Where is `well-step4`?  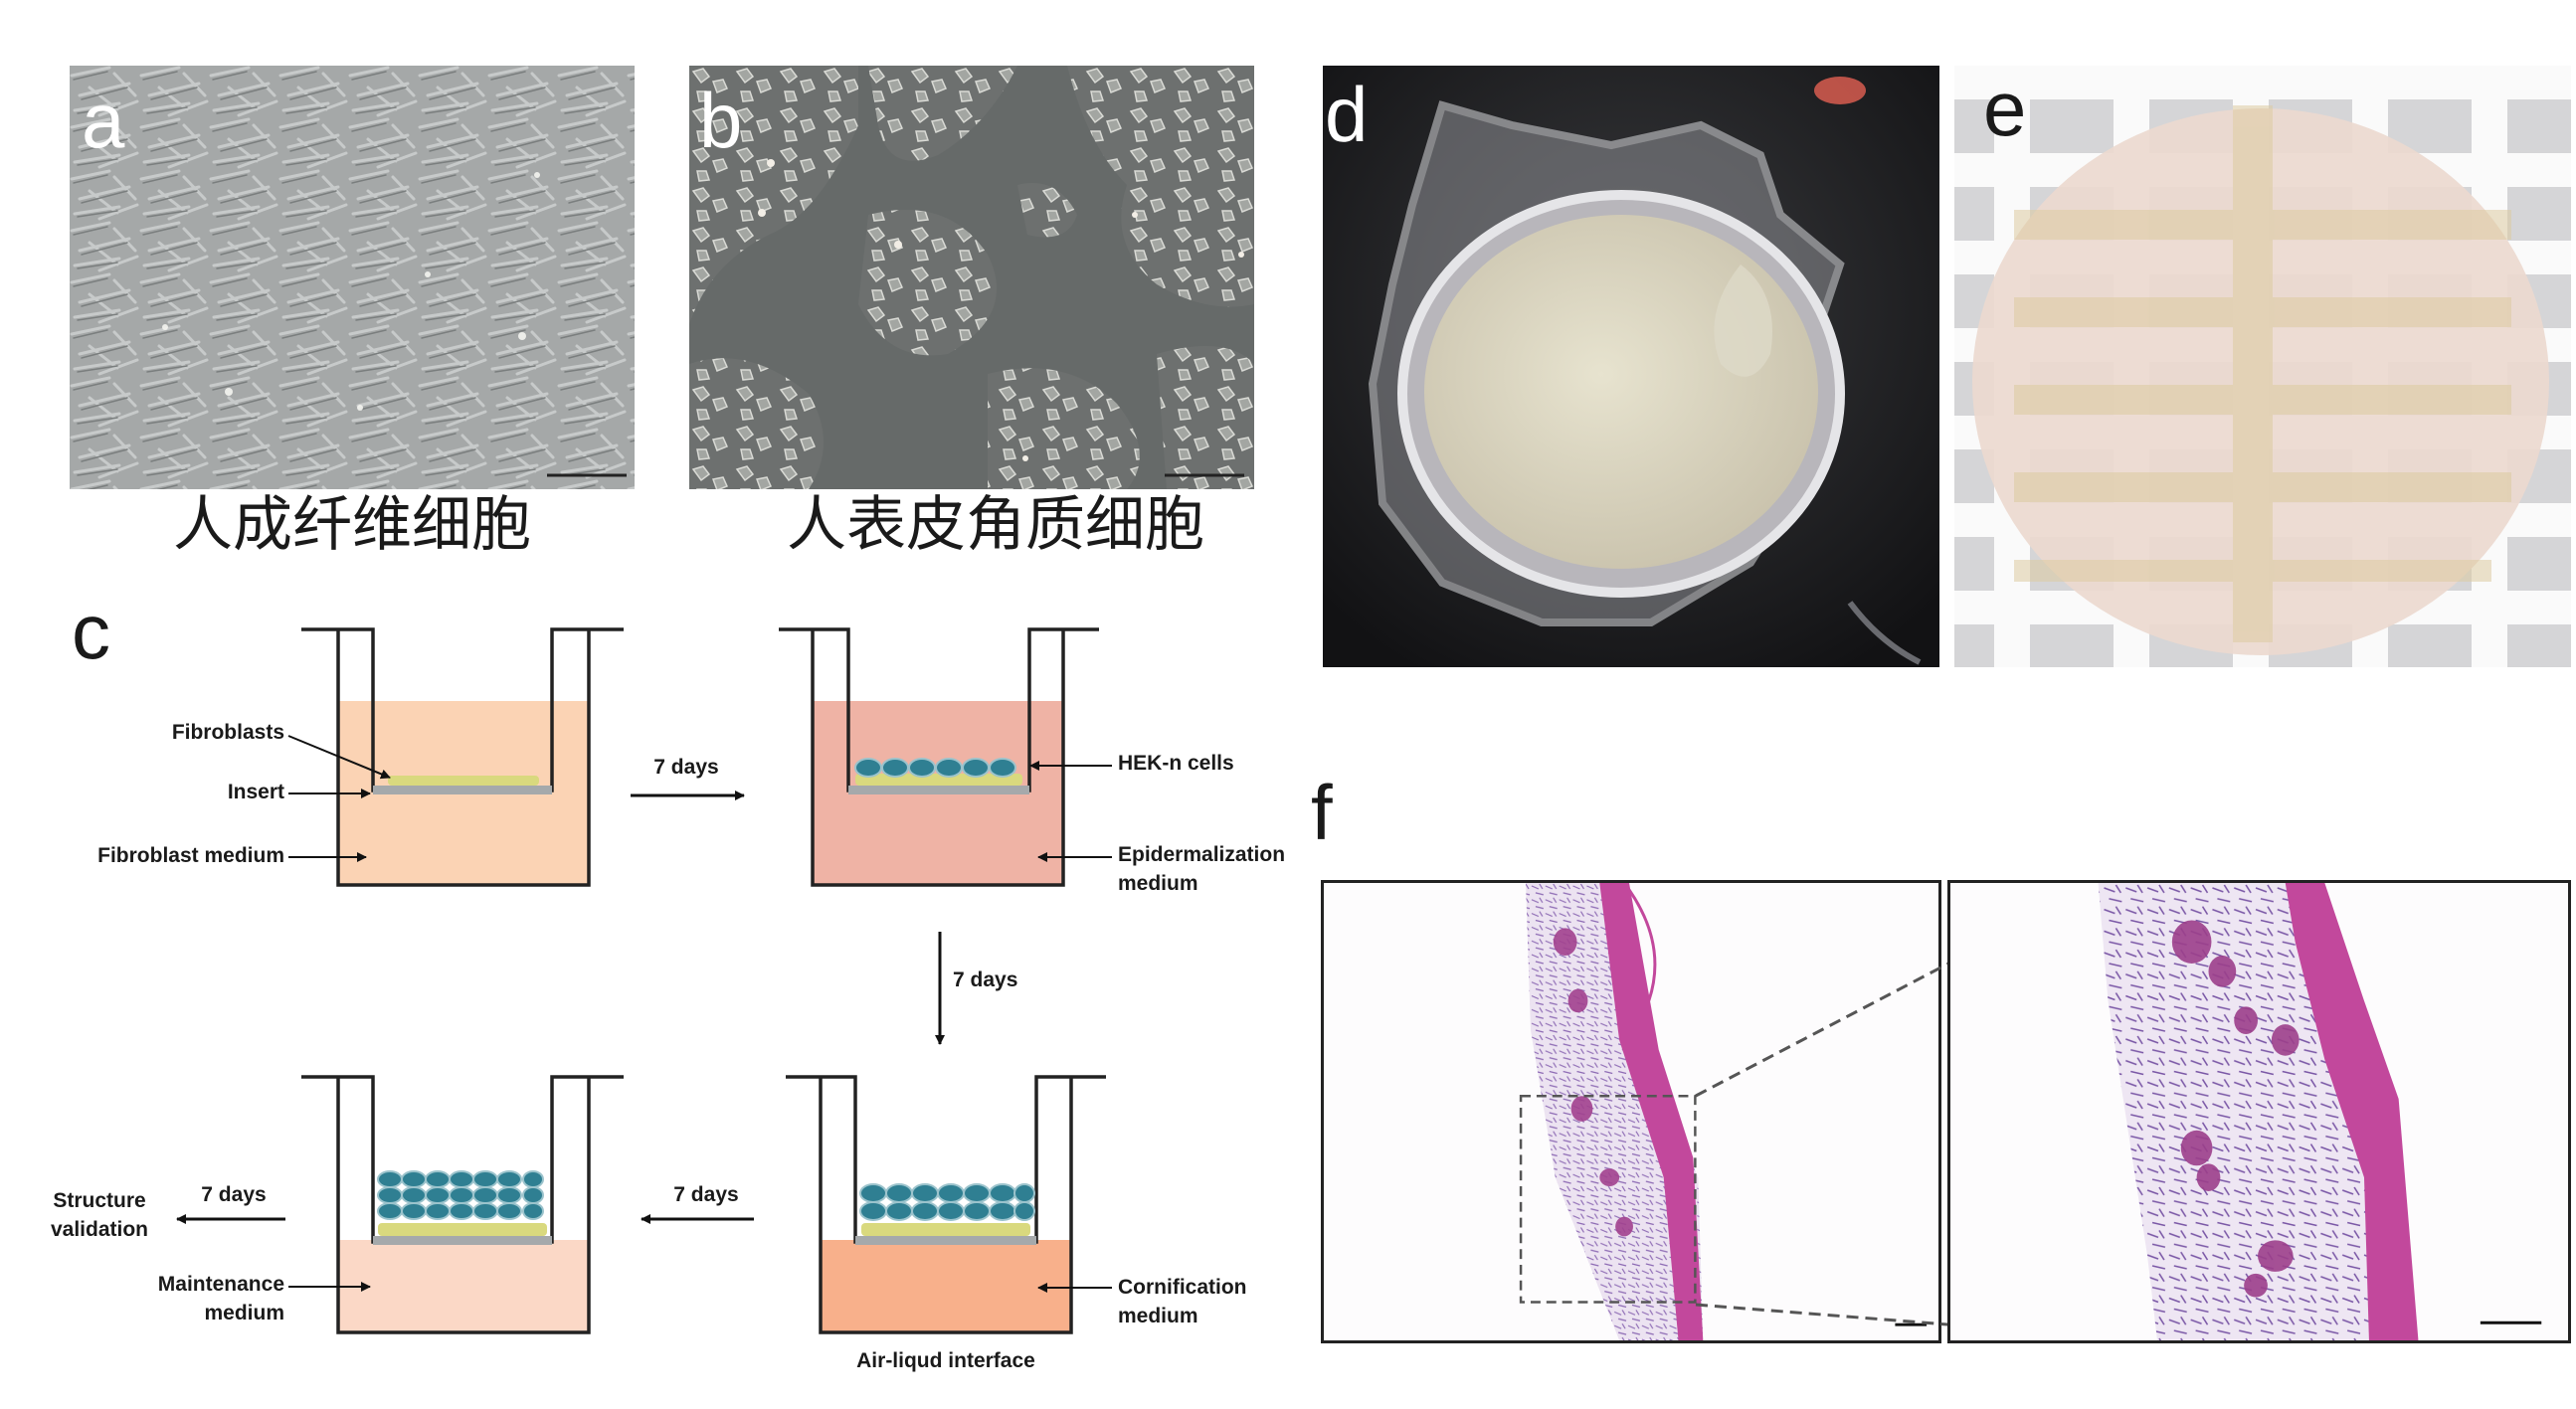
well-step4 is located at coordinates (462, 1204).